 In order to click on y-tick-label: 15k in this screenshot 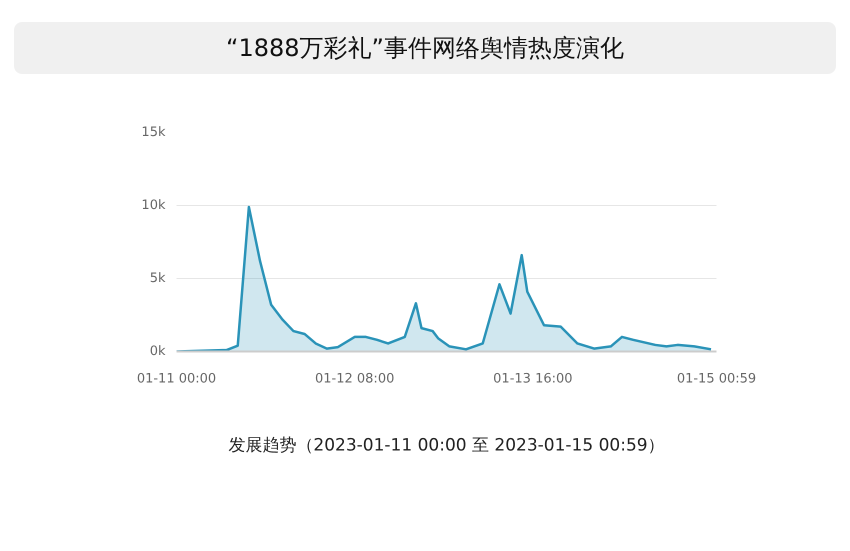, I will do `click(153, 132)`.